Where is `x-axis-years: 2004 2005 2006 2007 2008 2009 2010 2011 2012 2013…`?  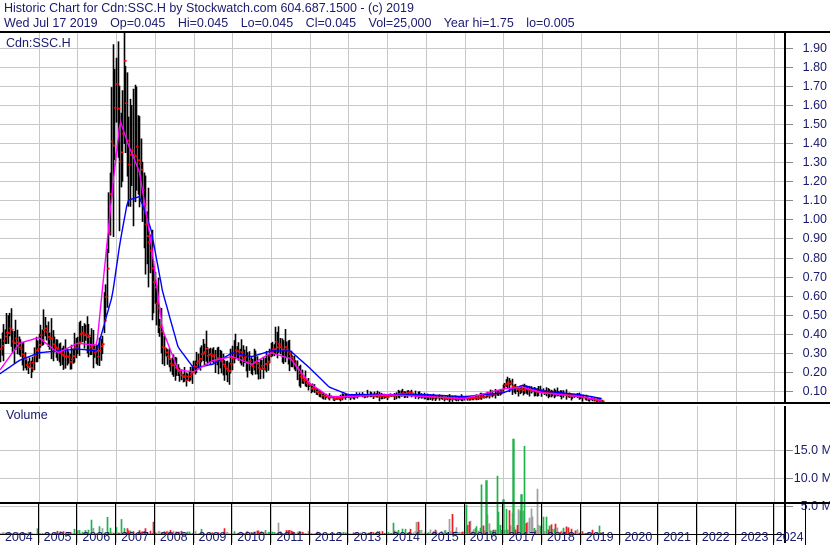
x-axis-years: 2004 2005 2006 2007 2008 2009 2010 2011 2012 2013… is located at coordinates (415, 523).